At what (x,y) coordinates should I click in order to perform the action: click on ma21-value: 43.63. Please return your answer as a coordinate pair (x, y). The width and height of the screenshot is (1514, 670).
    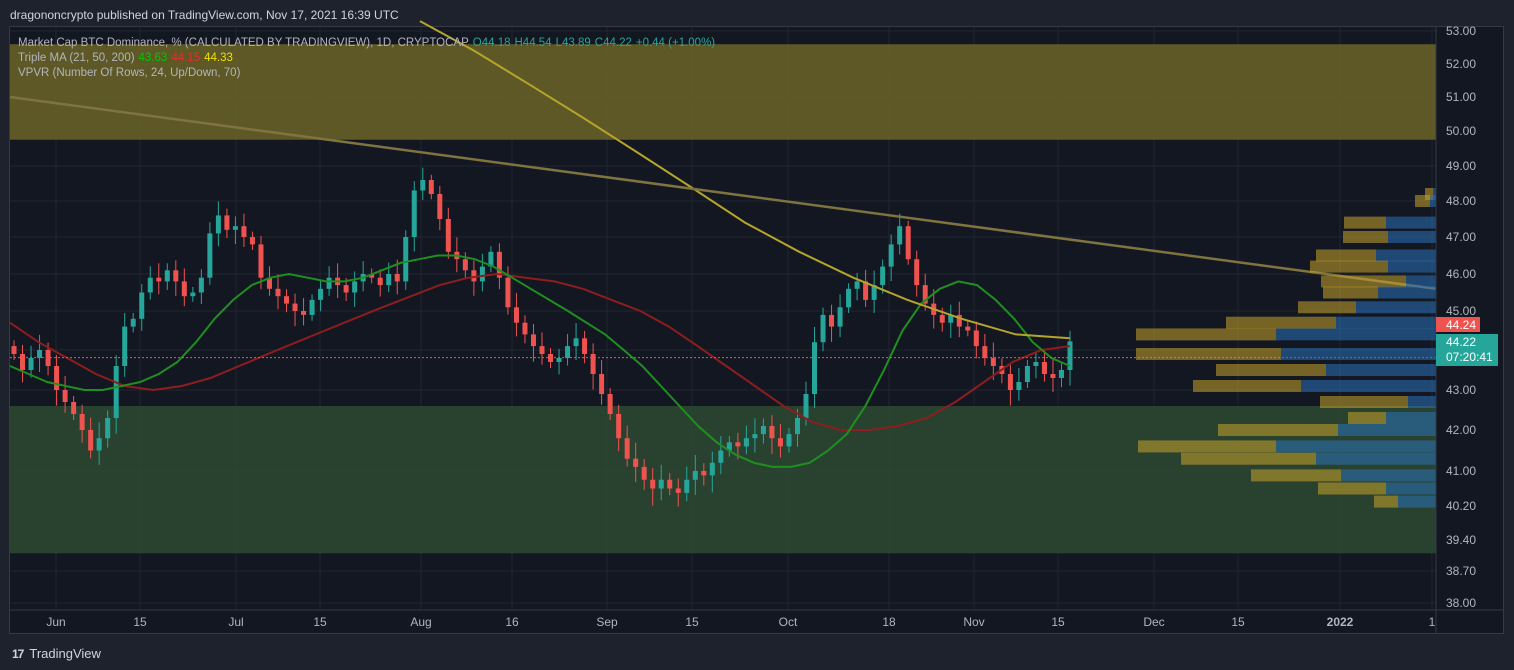
    Looking at the image, I should click on (153, 58).